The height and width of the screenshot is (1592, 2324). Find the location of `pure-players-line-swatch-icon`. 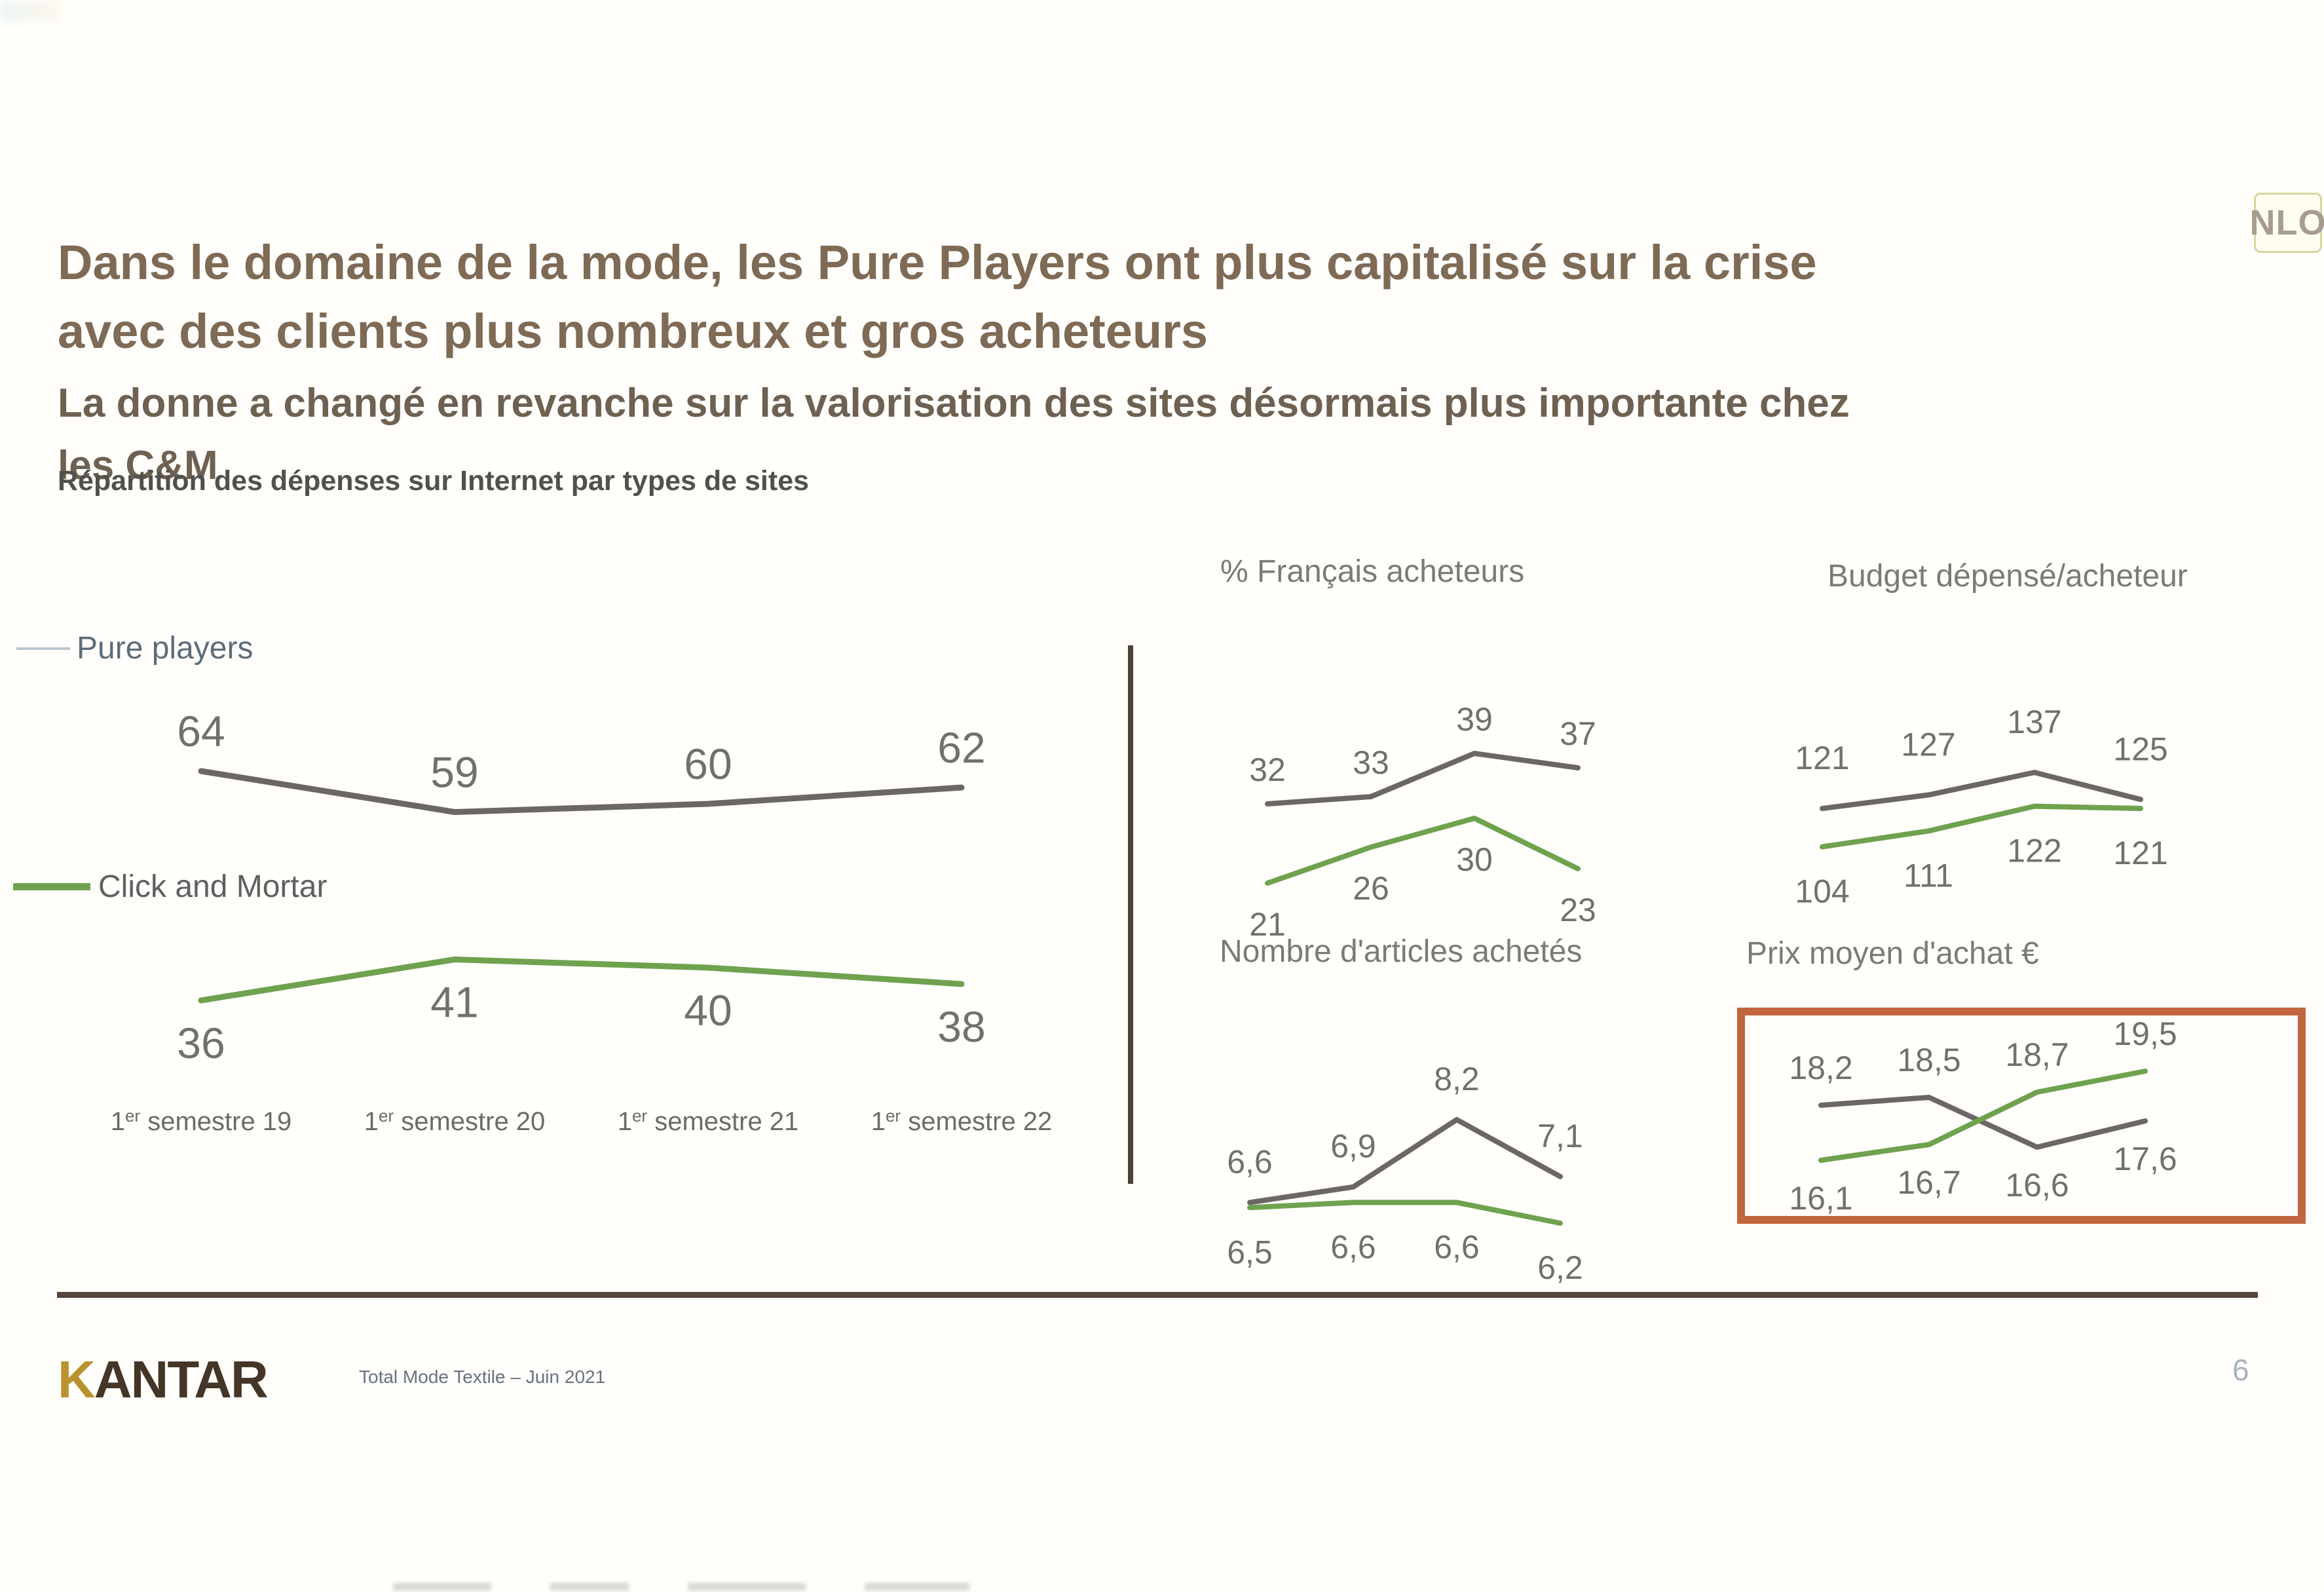

pure-players-line-swatch-icon is located at coordinates (43, 648).